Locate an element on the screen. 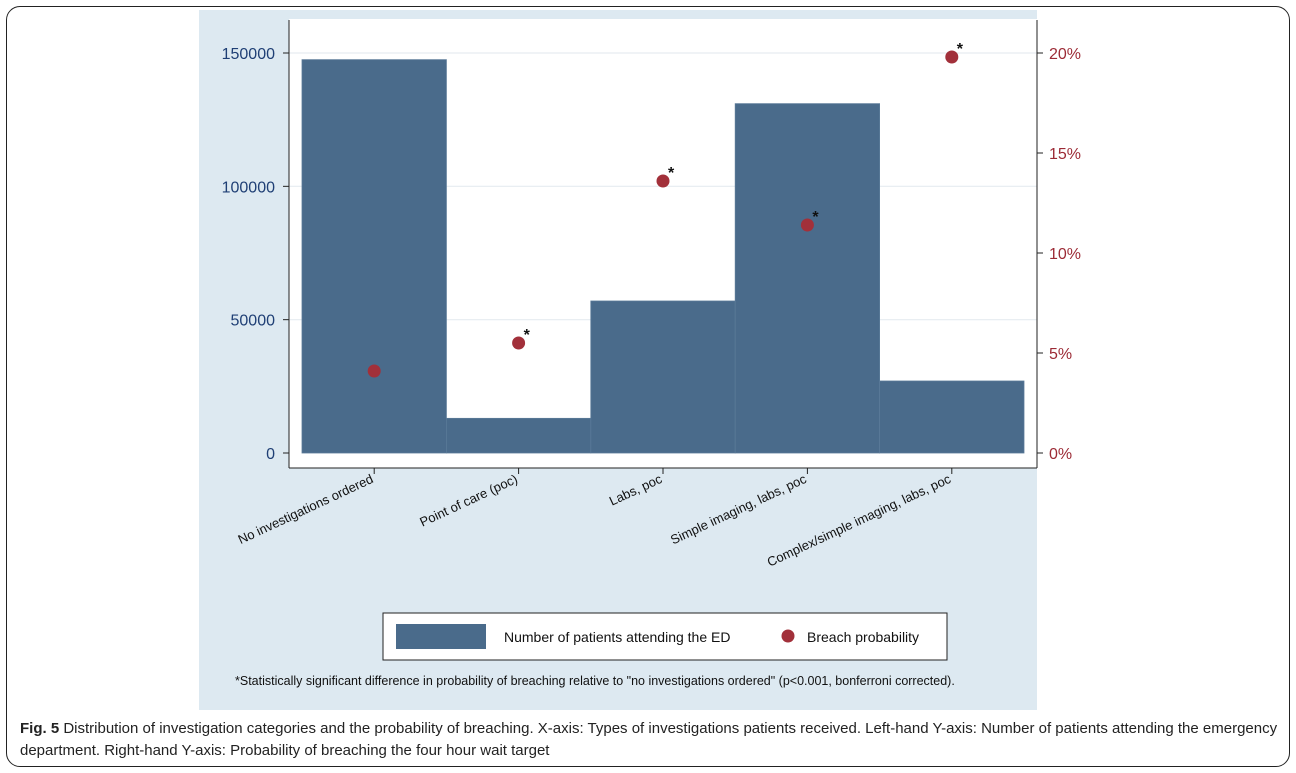  right-tick-label: 5% is located at coordinates (1060, 354).